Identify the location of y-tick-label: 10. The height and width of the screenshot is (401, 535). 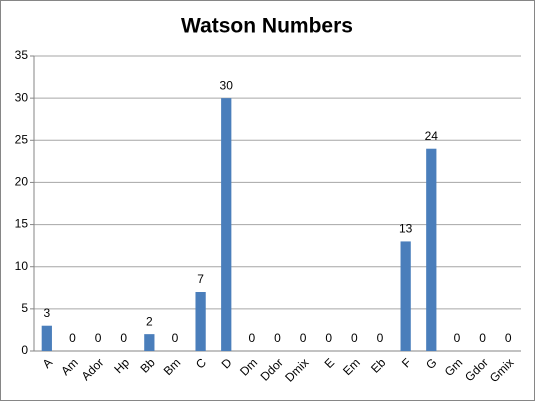
(22, 266).